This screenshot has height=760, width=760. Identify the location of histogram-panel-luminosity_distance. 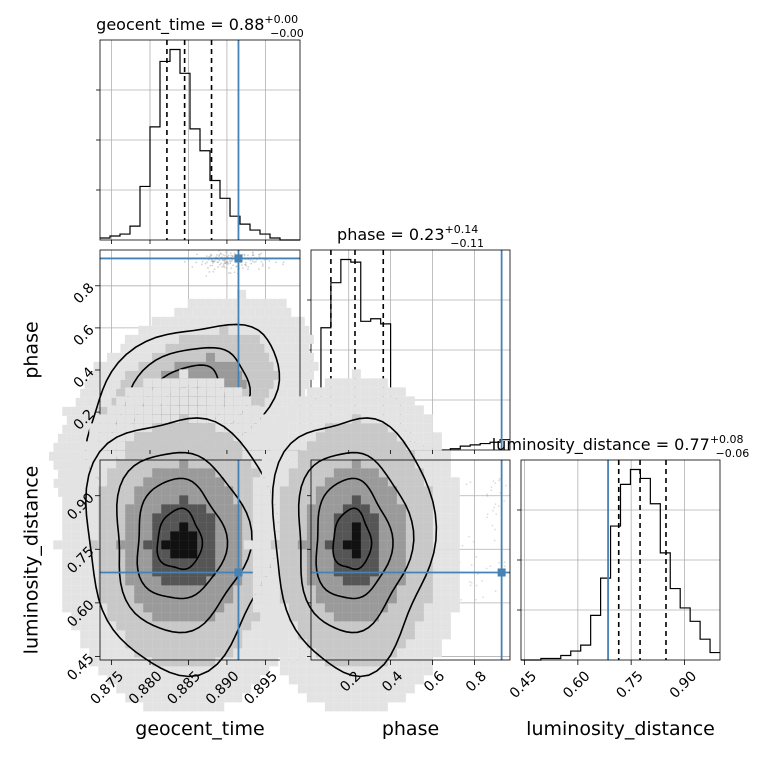
(619, 560).